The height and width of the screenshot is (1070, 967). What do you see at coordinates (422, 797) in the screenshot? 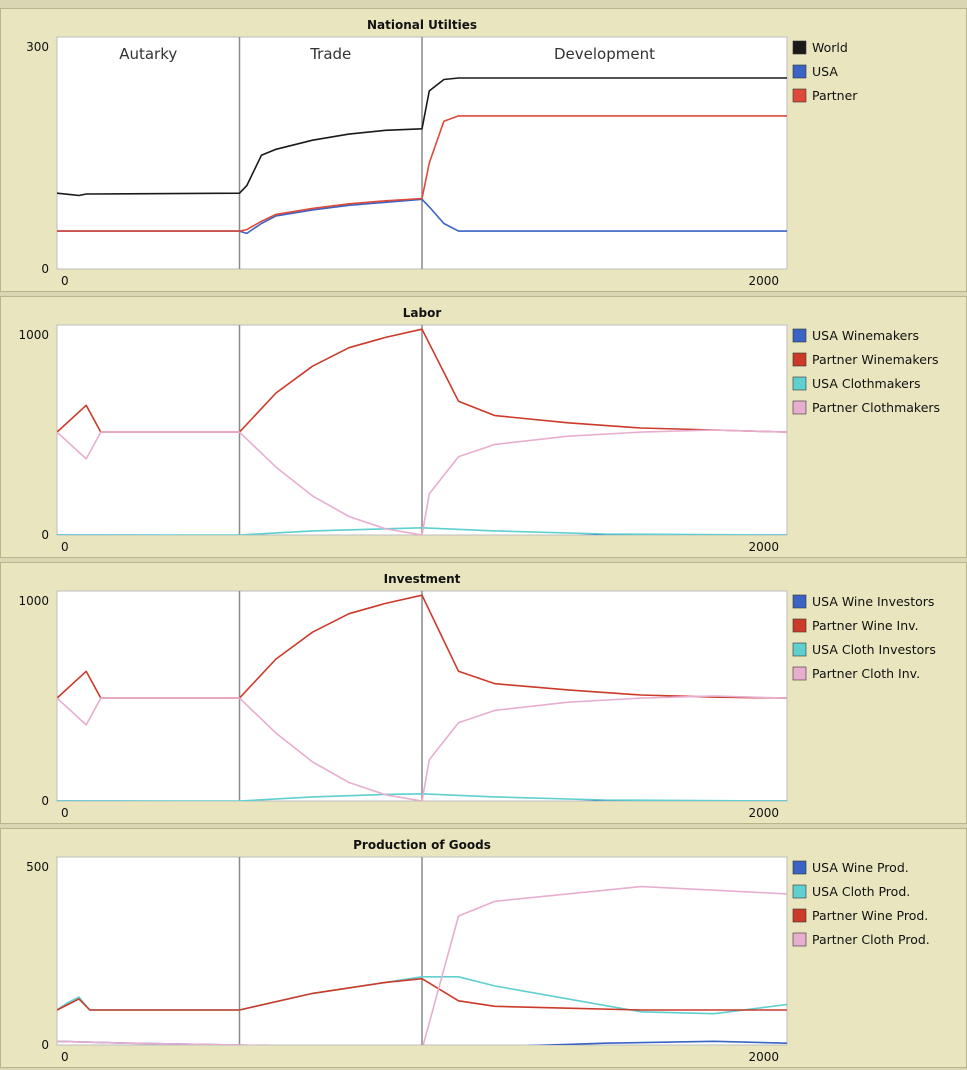
I see `series-line-usa-cloth-investors` at bounding box center [422, 797].